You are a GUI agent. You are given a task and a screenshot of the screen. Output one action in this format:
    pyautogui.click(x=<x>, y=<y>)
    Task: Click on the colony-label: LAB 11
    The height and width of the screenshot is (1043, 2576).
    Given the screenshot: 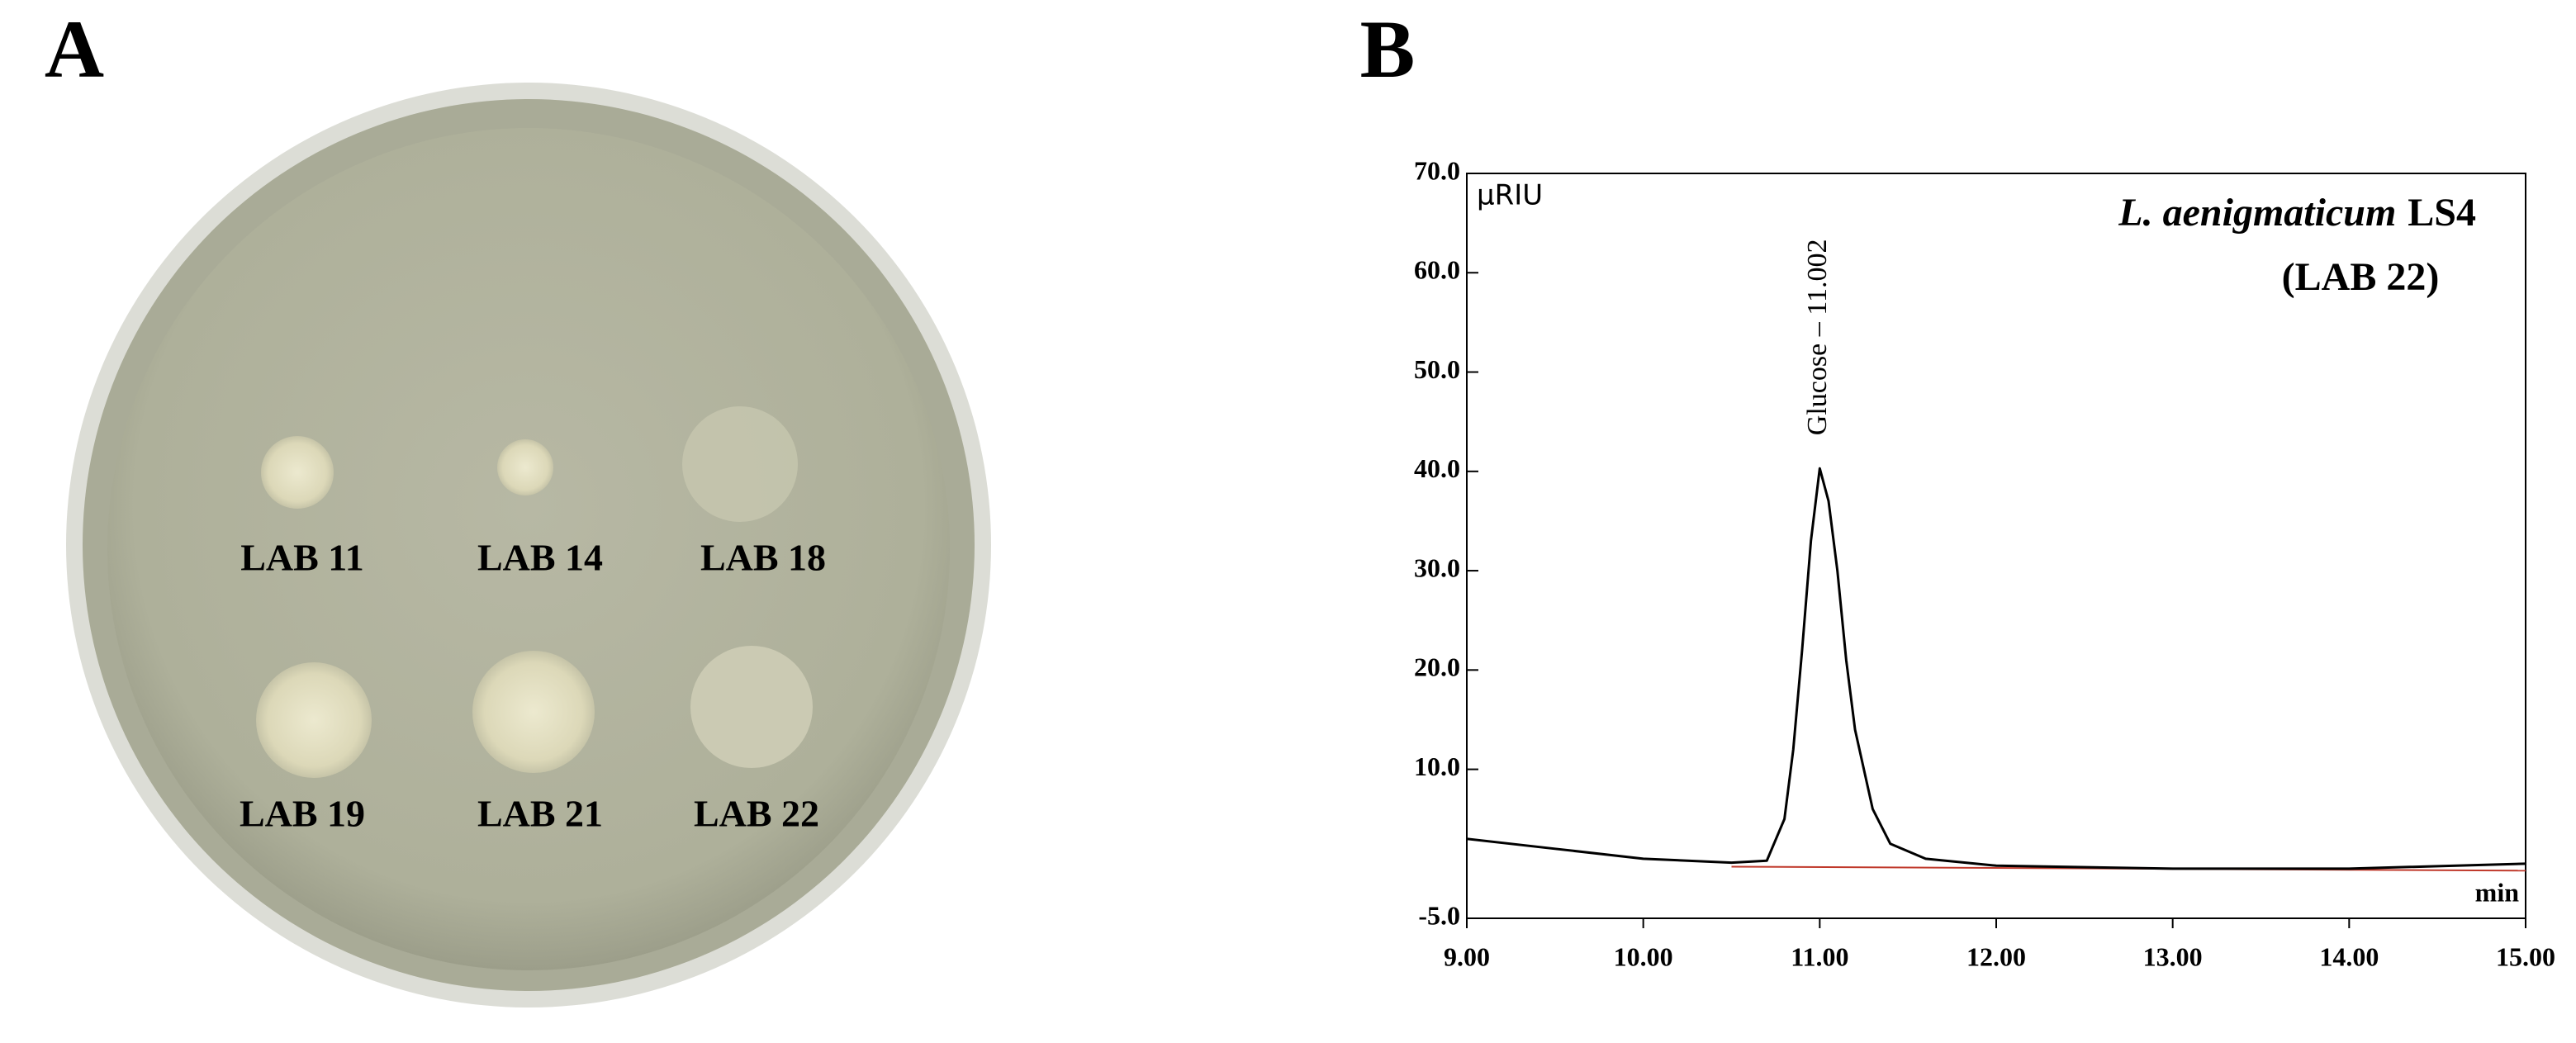 What is the action you would take?
    pyautogui.click(x=302, y=558)
    